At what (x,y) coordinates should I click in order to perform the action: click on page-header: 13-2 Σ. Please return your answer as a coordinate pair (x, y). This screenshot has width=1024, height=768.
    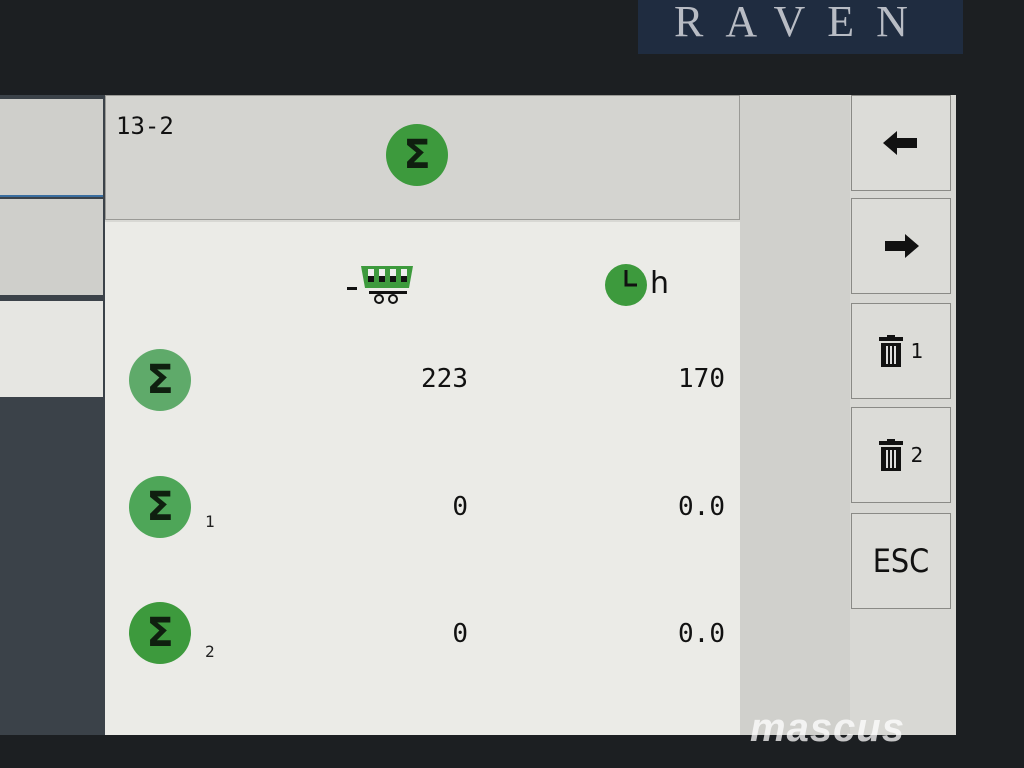
    Looking at the image, I should click on (422, 157).